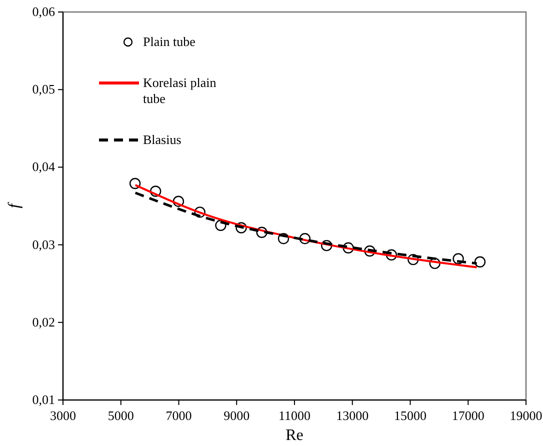 The image size is (543, 446). What do you see at coordinates (169, 41) in the screenshot?
I see `legend-label: Plain tube` at bounding box center [169, 41].